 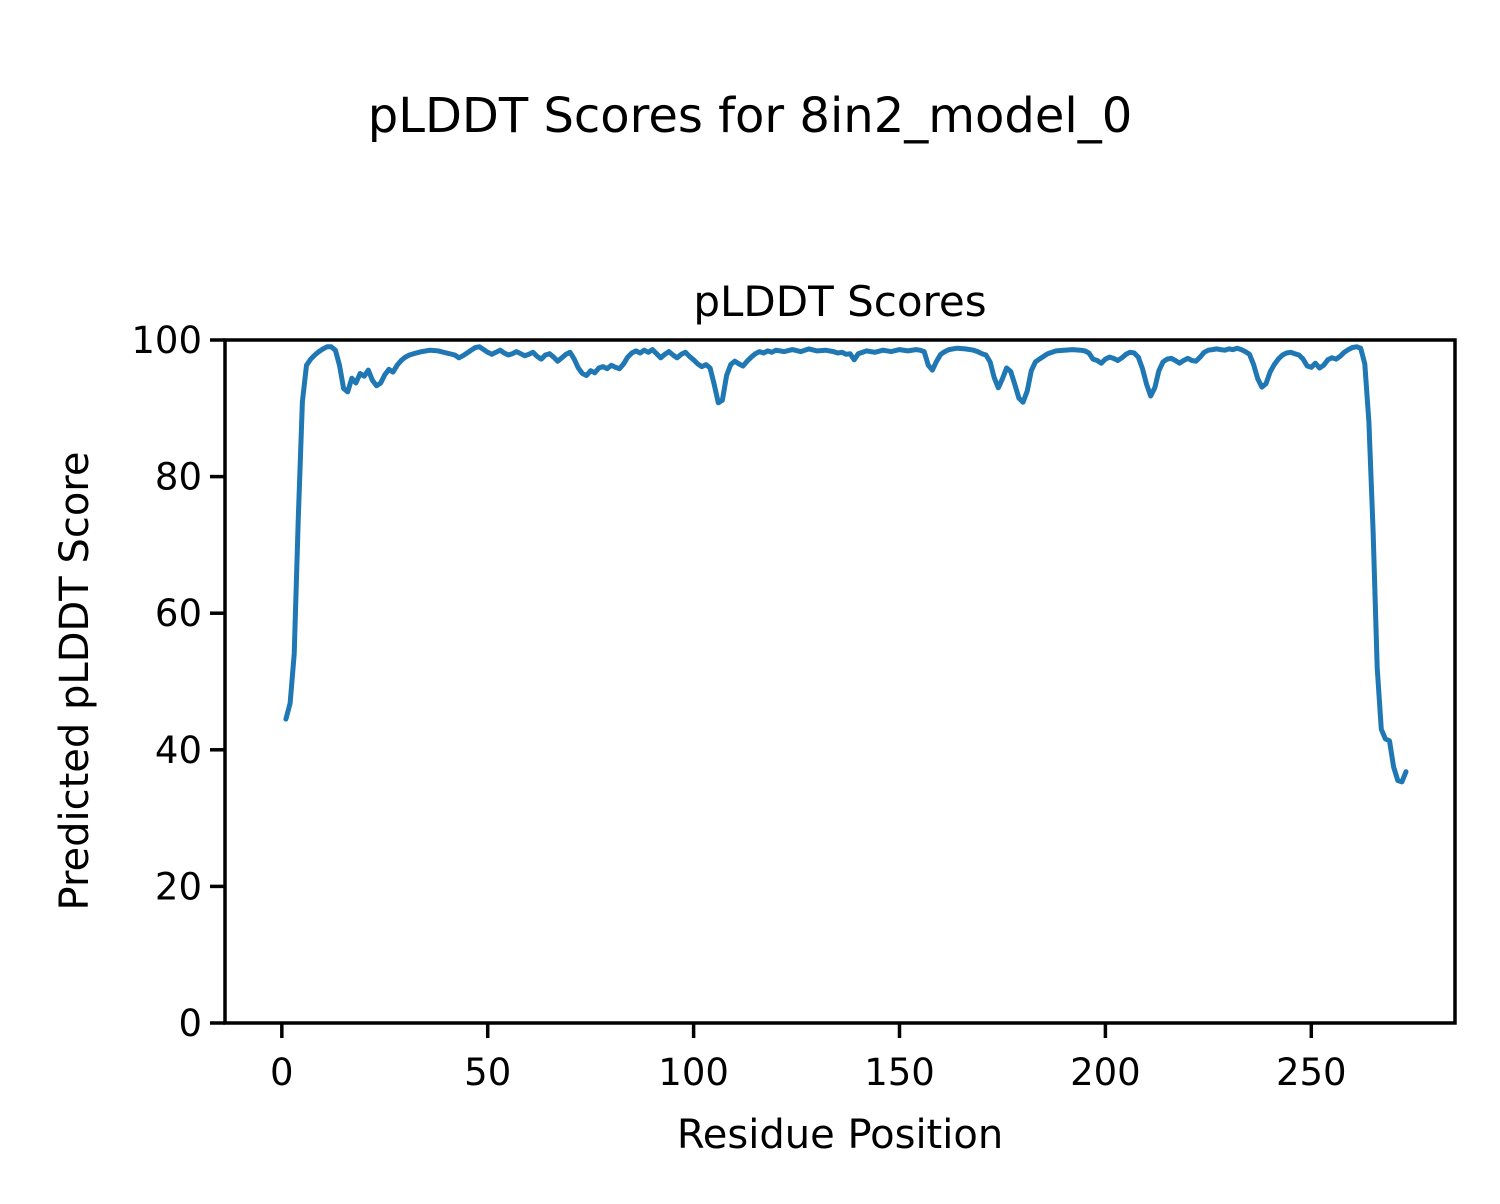 I want to click on x-axis-label: Residue Position, so click(x=840, y=1135).